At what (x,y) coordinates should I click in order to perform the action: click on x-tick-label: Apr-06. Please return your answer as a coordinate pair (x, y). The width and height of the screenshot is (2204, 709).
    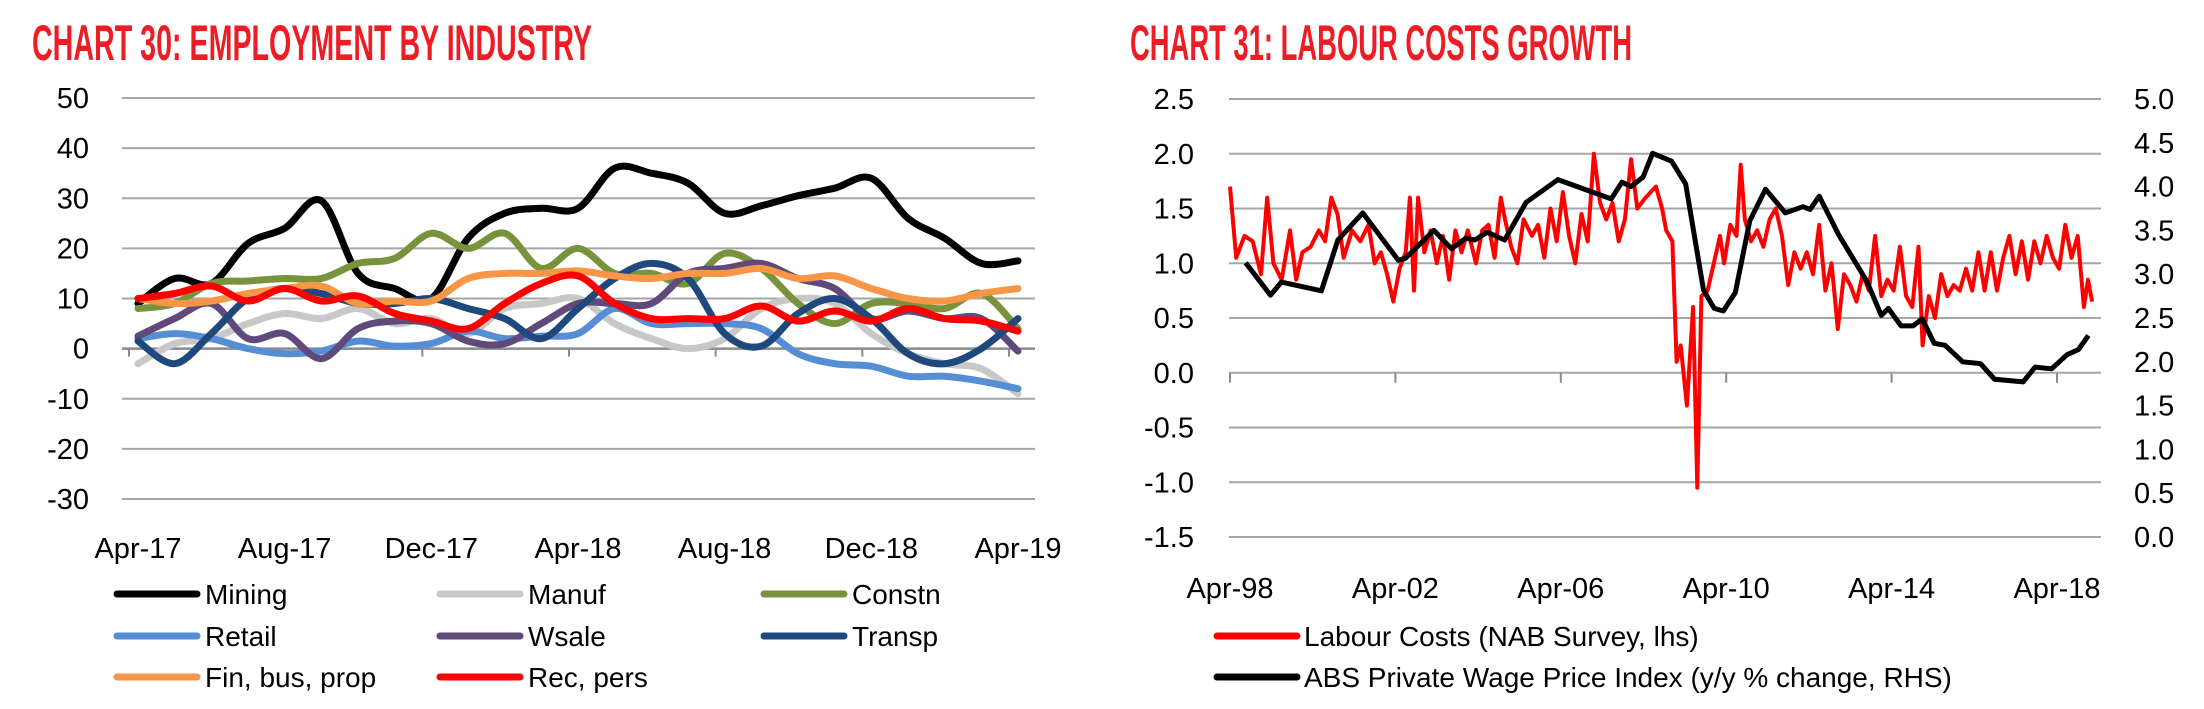
    Looking at the image, I should click on (1560, 589).